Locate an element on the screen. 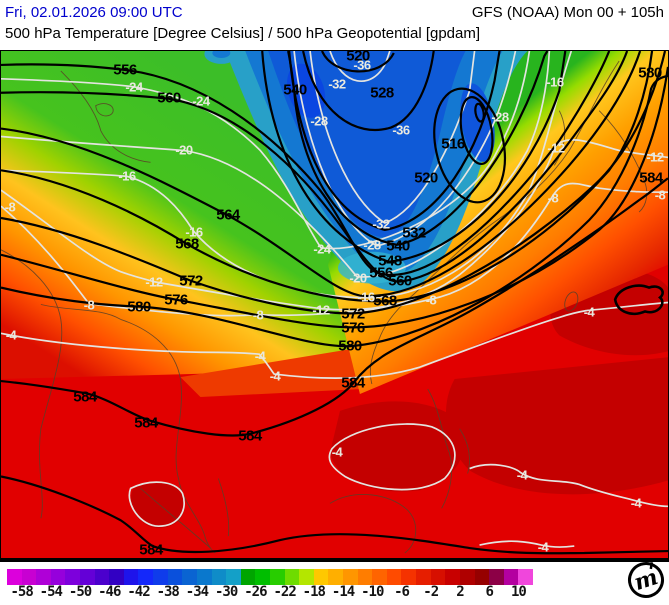 This screenshot has height=605, width=669. colorbar-tick: -18 is located at coordinates (314, 592).